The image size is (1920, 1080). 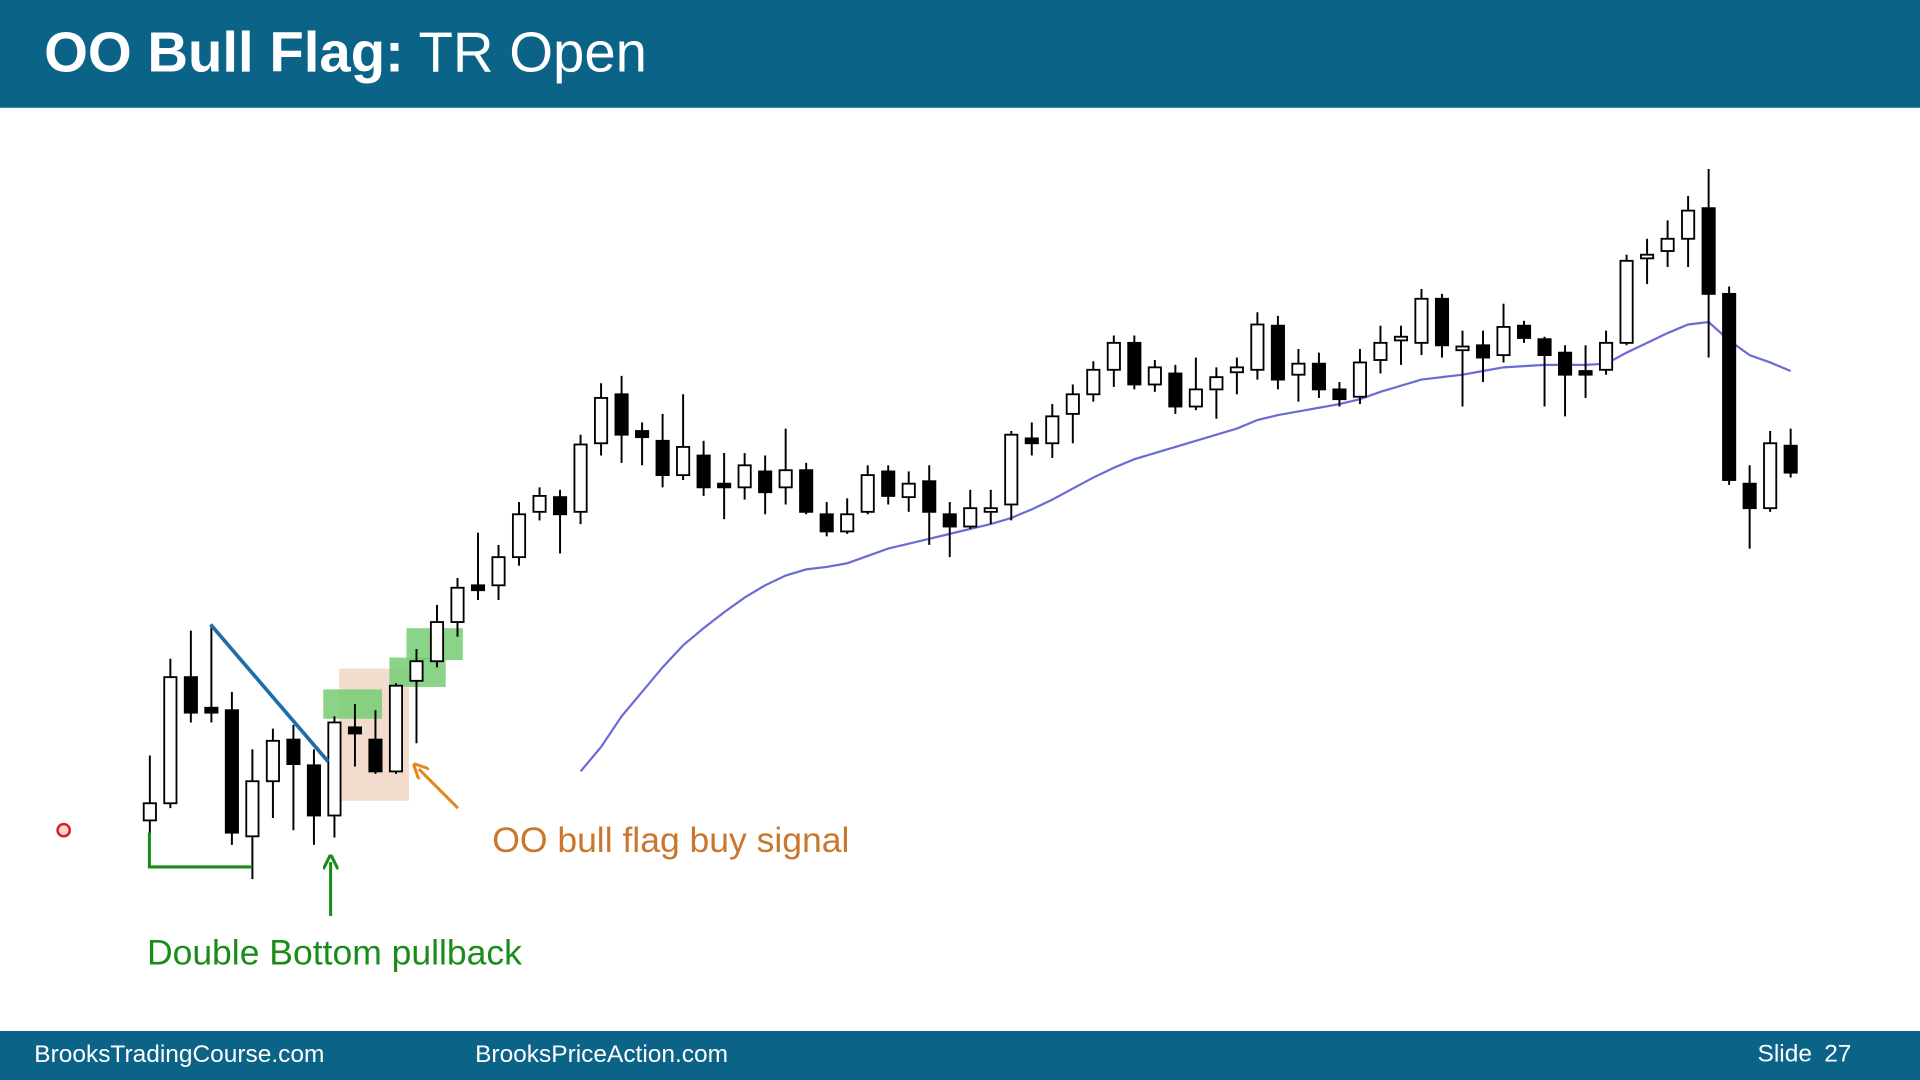 What do you see at coordinates (601, 1054) in the screenshot?
I see `footer-center: BrooksPriceAction.com` at bounding box center [601, 1054].